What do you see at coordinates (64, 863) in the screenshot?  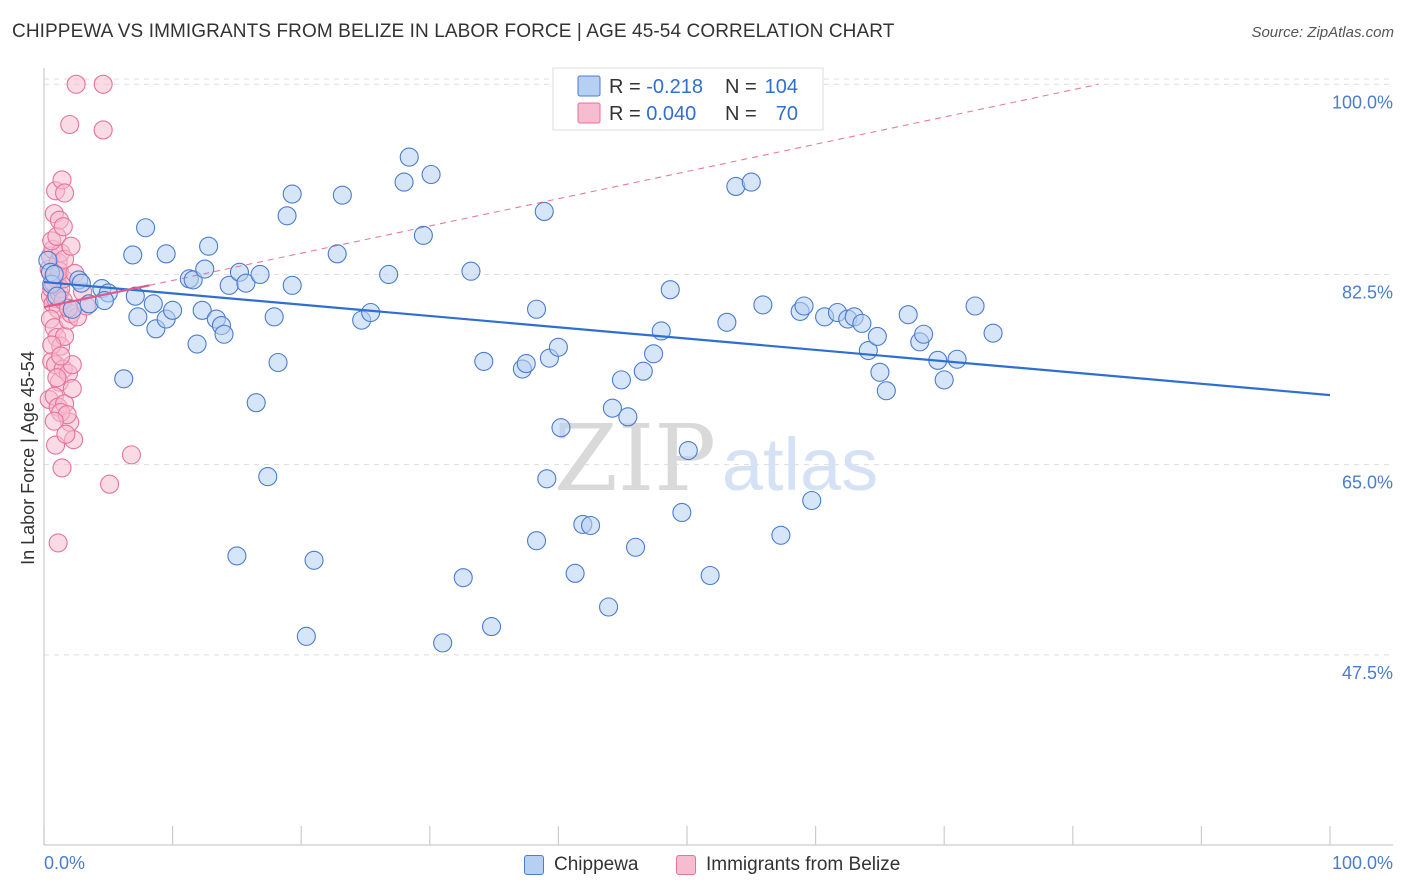 I see `x-tick-label-min: 0.0%` at bounding box center [64, 863].